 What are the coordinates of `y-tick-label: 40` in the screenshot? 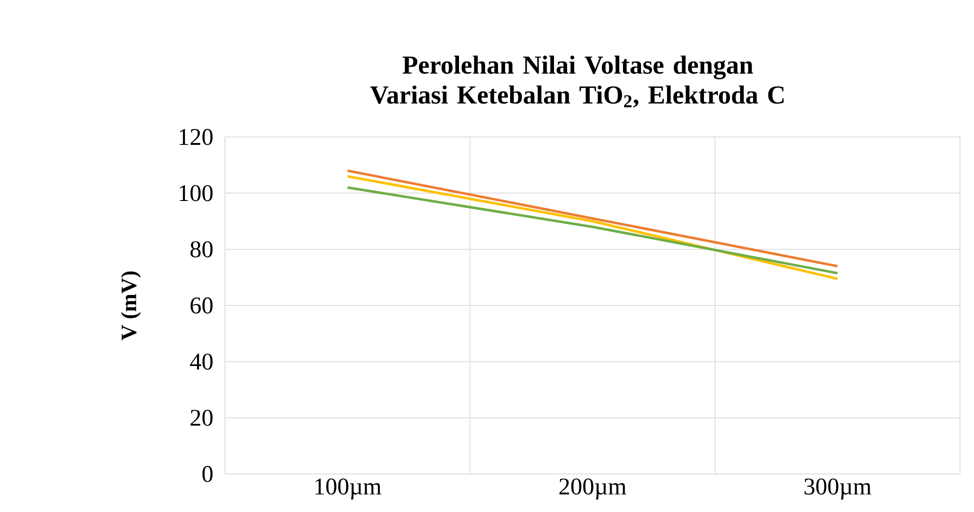 It's located at (201, 362).